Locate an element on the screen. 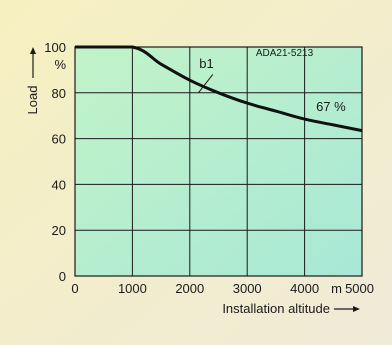 Image resolution: width=392 pixels, height=345 pixels. y-axis-title: Load is located at coordinates (32, 100).